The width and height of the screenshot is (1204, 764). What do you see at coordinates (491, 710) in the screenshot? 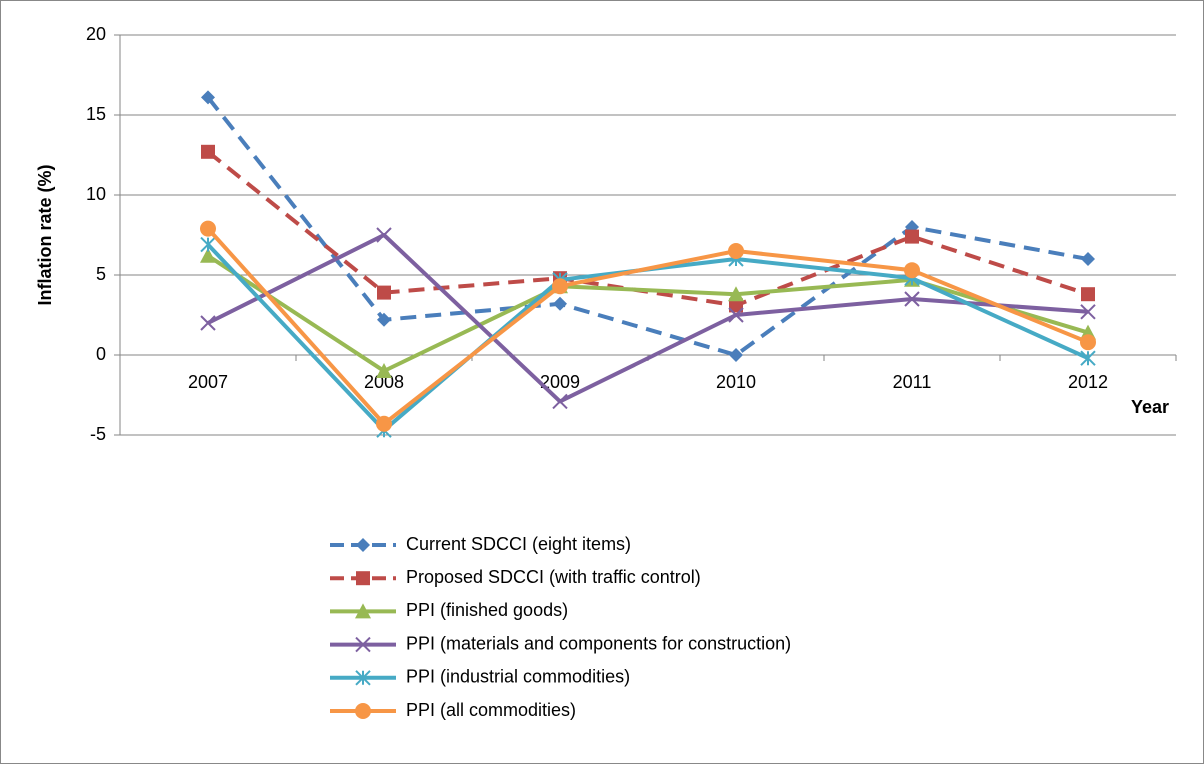
I see `legend-label: PPI (all commodities)` at bounding box center [491, 710].